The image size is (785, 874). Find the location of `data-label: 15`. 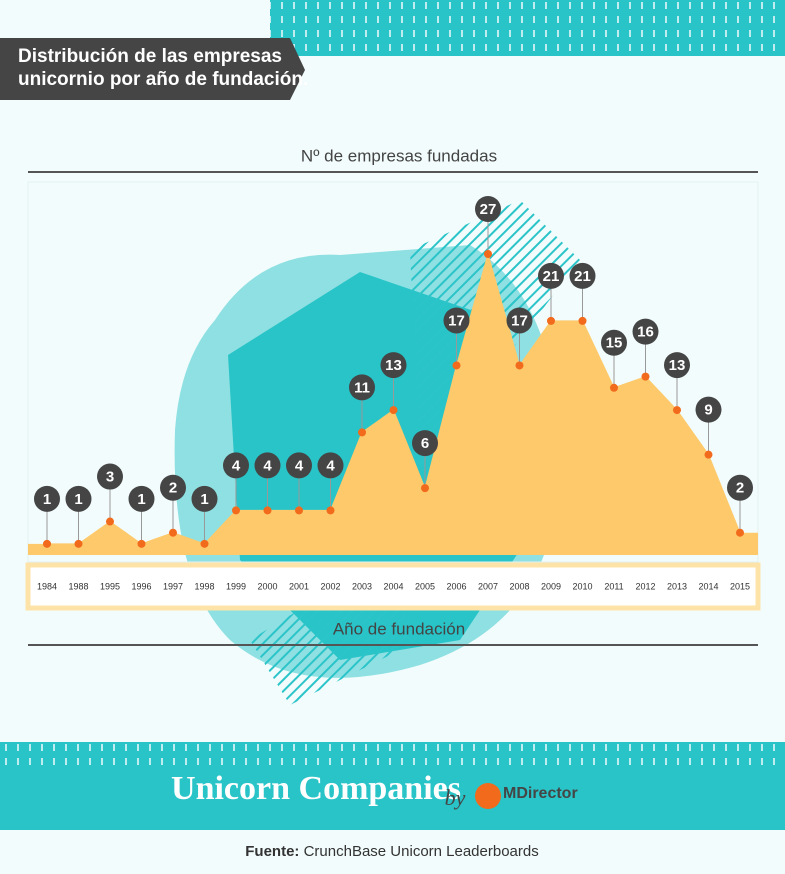

data-label: 15 is located at coordinates (614, 343).